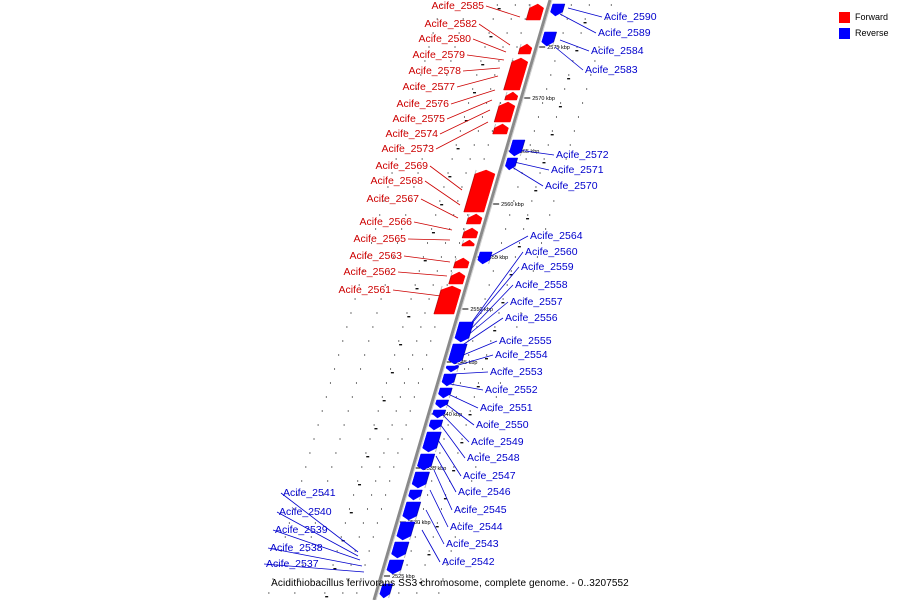 Image resolution: width=900 pixels, height=600 pixels. Describe the element at coordinates (511, 390) in the screenshot. I see `gene-label: Acife_2552` at that location.